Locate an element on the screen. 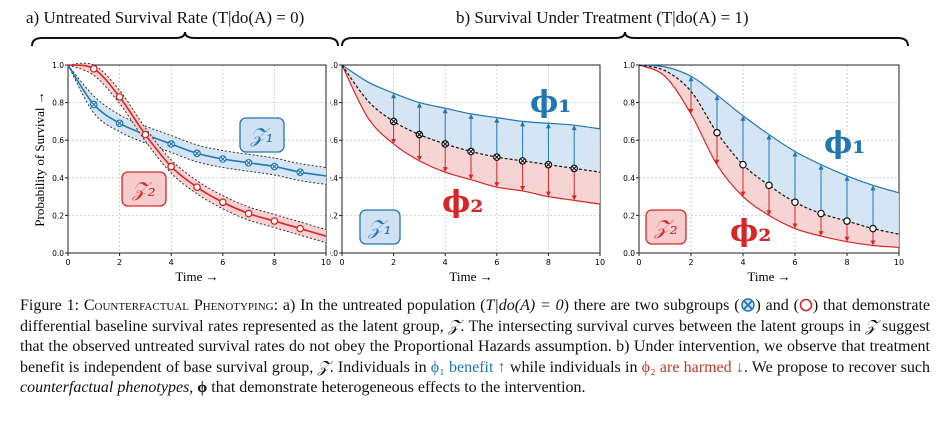  band-upper is located at coordinates (197, 116).